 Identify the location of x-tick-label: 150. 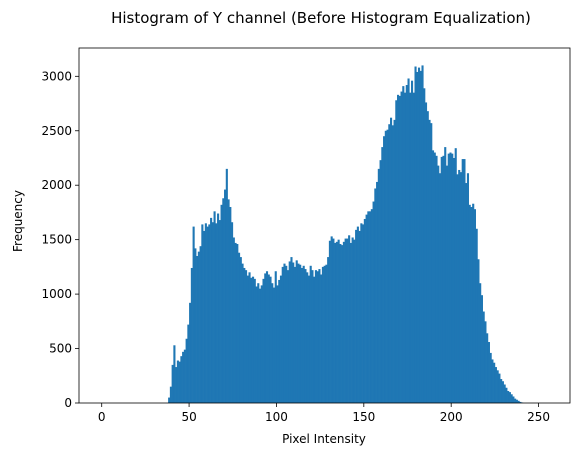
(363, 417).